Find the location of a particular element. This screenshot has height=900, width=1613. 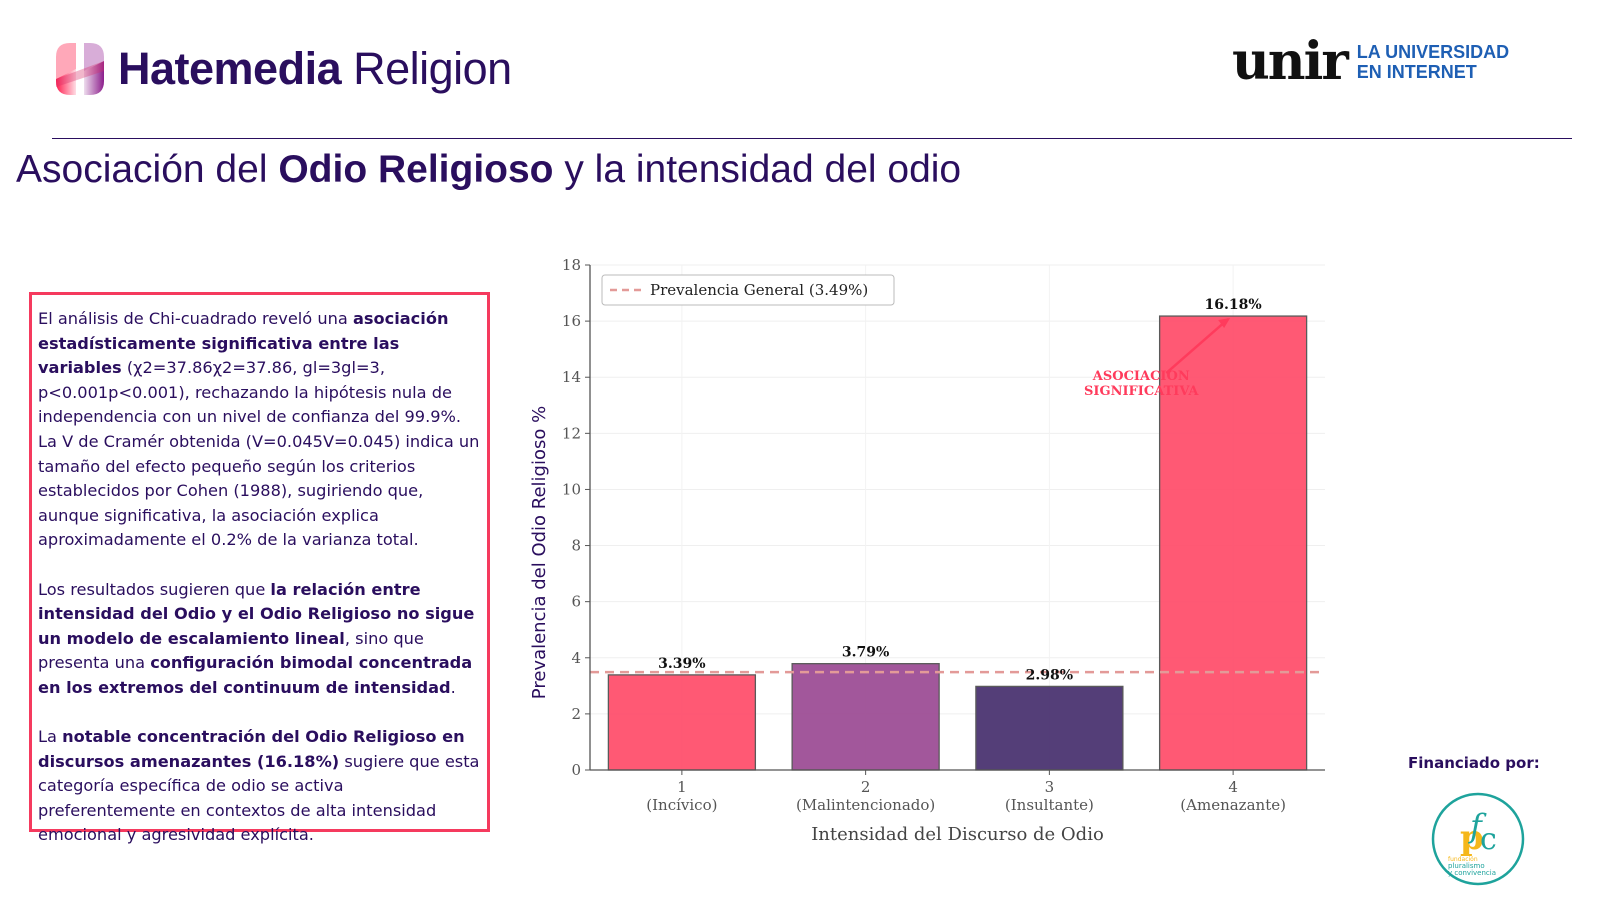

x-tick-sublabel: (Insultante) is located at coordinates (1049, 805).